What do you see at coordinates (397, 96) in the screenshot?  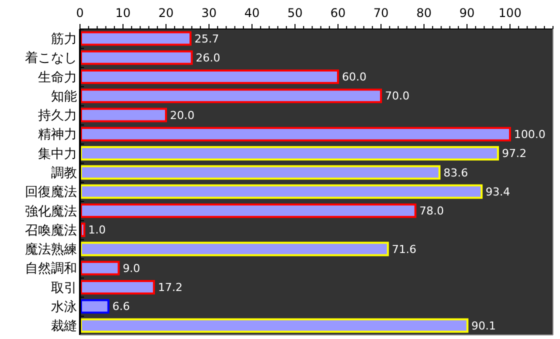 I see `data-label: 70.0` at bounding box center [397, 96].